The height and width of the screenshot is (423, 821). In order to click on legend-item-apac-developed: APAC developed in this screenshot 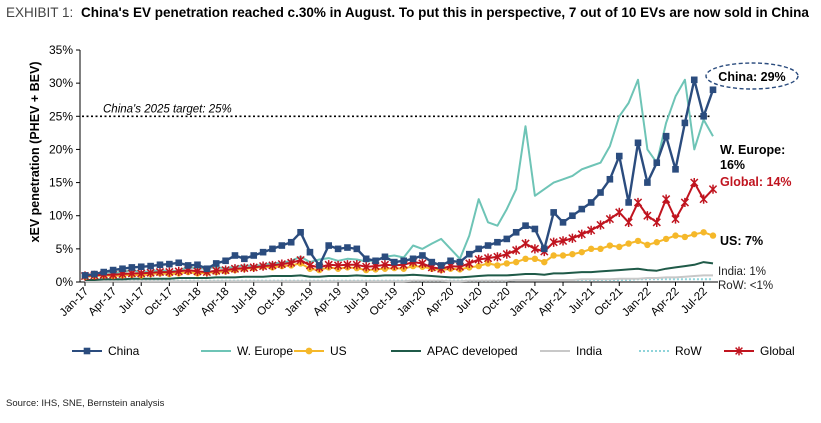, I will do `click(454, 351)`.